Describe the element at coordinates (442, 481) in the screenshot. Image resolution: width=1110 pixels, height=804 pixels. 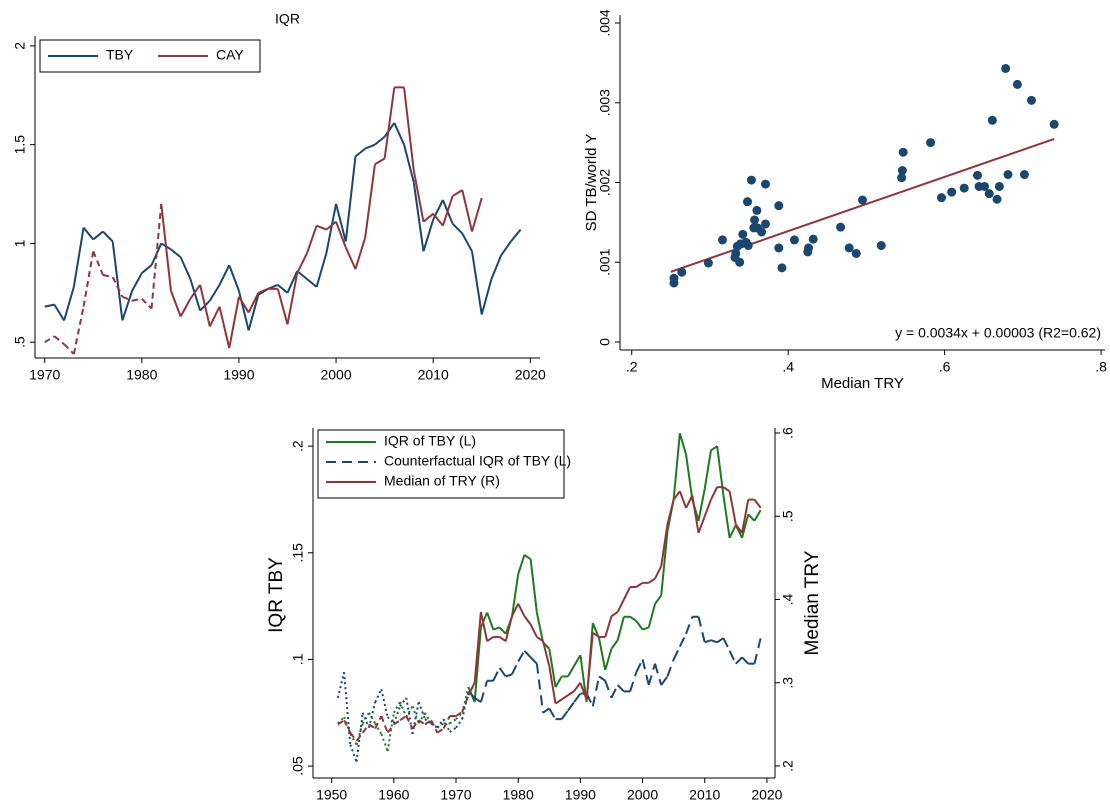
I see `legend-label: Median of TRY (R)` at that location.